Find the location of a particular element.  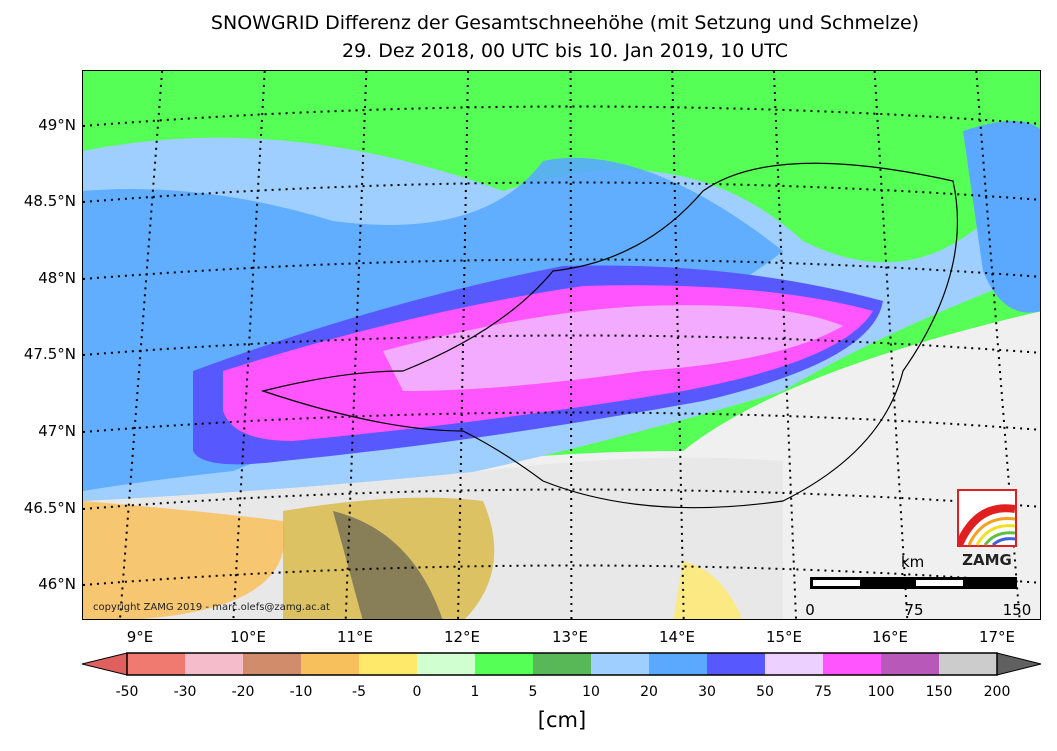

colorbar-tick-label: 5 is located at coordinates (533, 692).